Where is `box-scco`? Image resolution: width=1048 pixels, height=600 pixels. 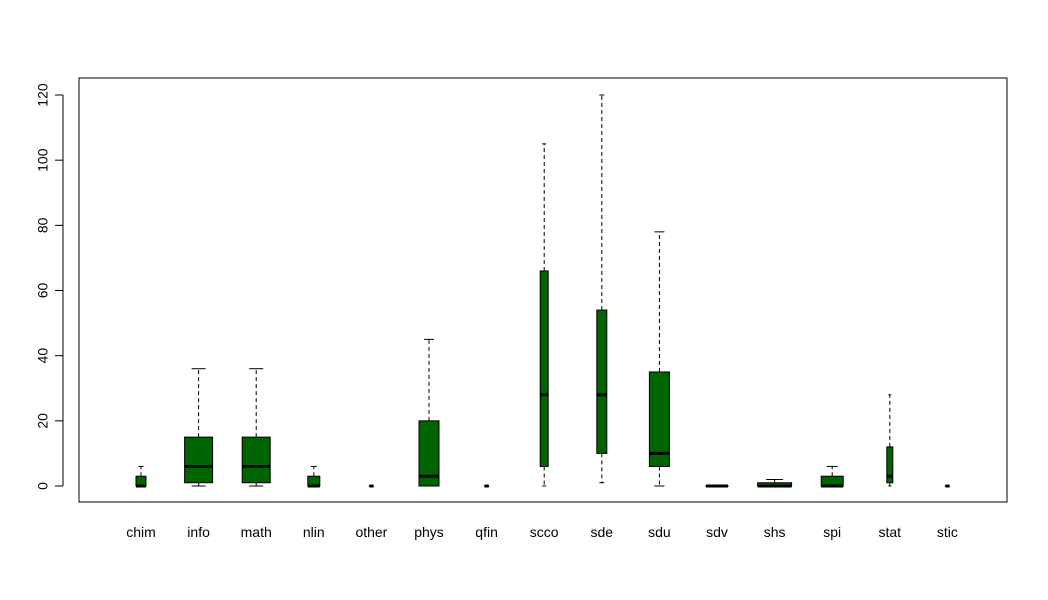
box-scco is located at coordinates (544, 315).